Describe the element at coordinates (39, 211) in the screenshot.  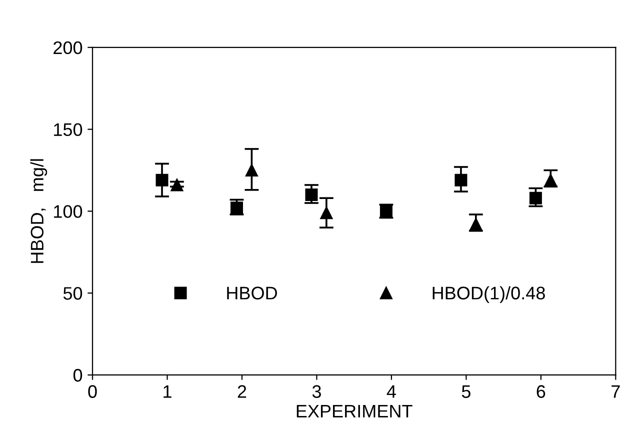
I see `y-axis-title: HBOD, mg/l` at that location.